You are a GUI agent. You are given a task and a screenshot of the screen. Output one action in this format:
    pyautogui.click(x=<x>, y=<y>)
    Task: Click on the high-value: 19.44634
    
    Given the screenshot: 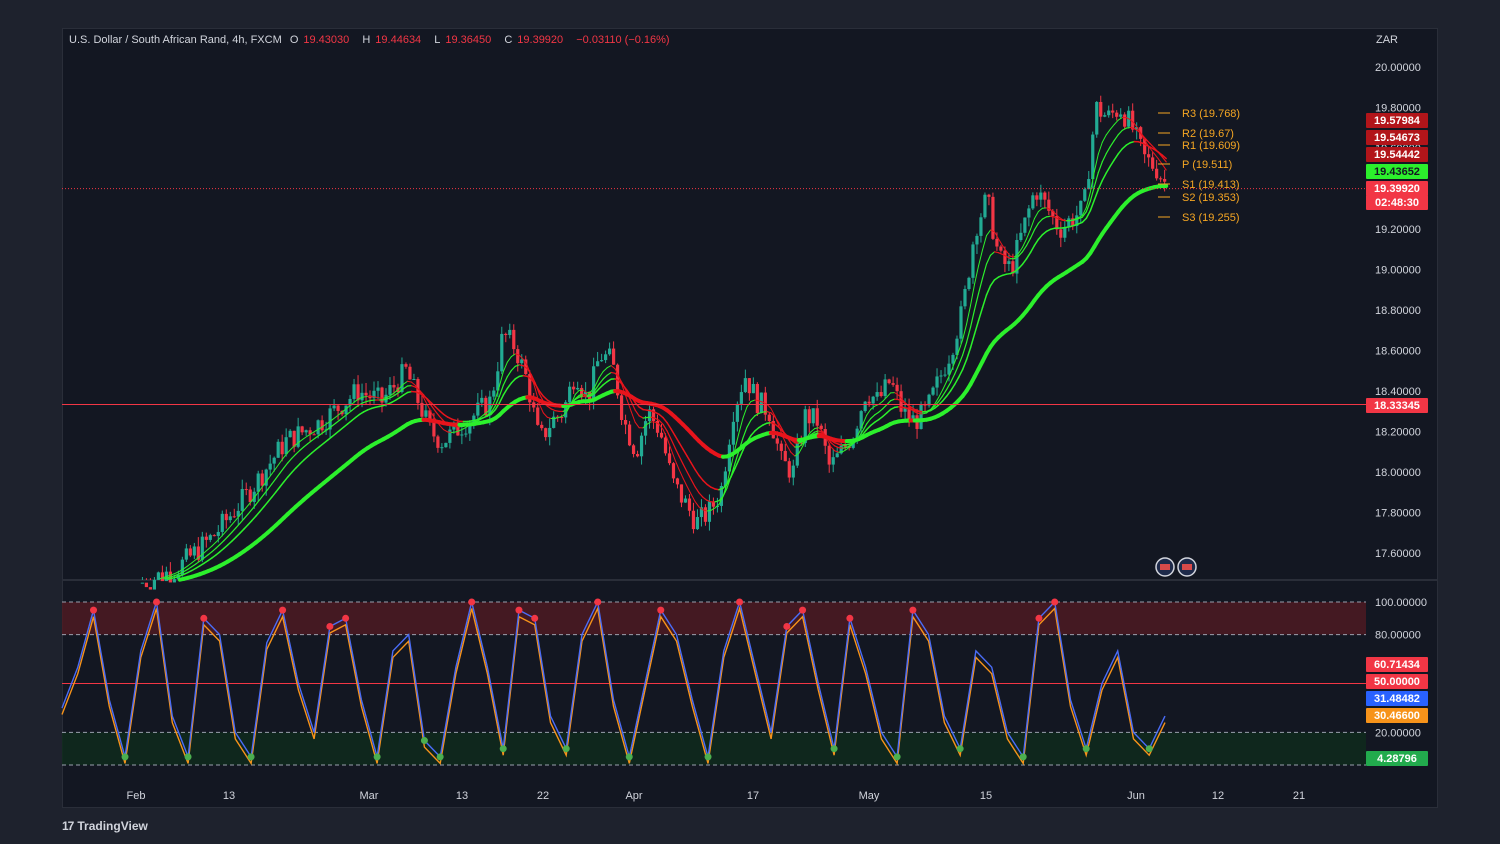 What is the action you would take?
    pyautogui.click(x=398, y=40)
    